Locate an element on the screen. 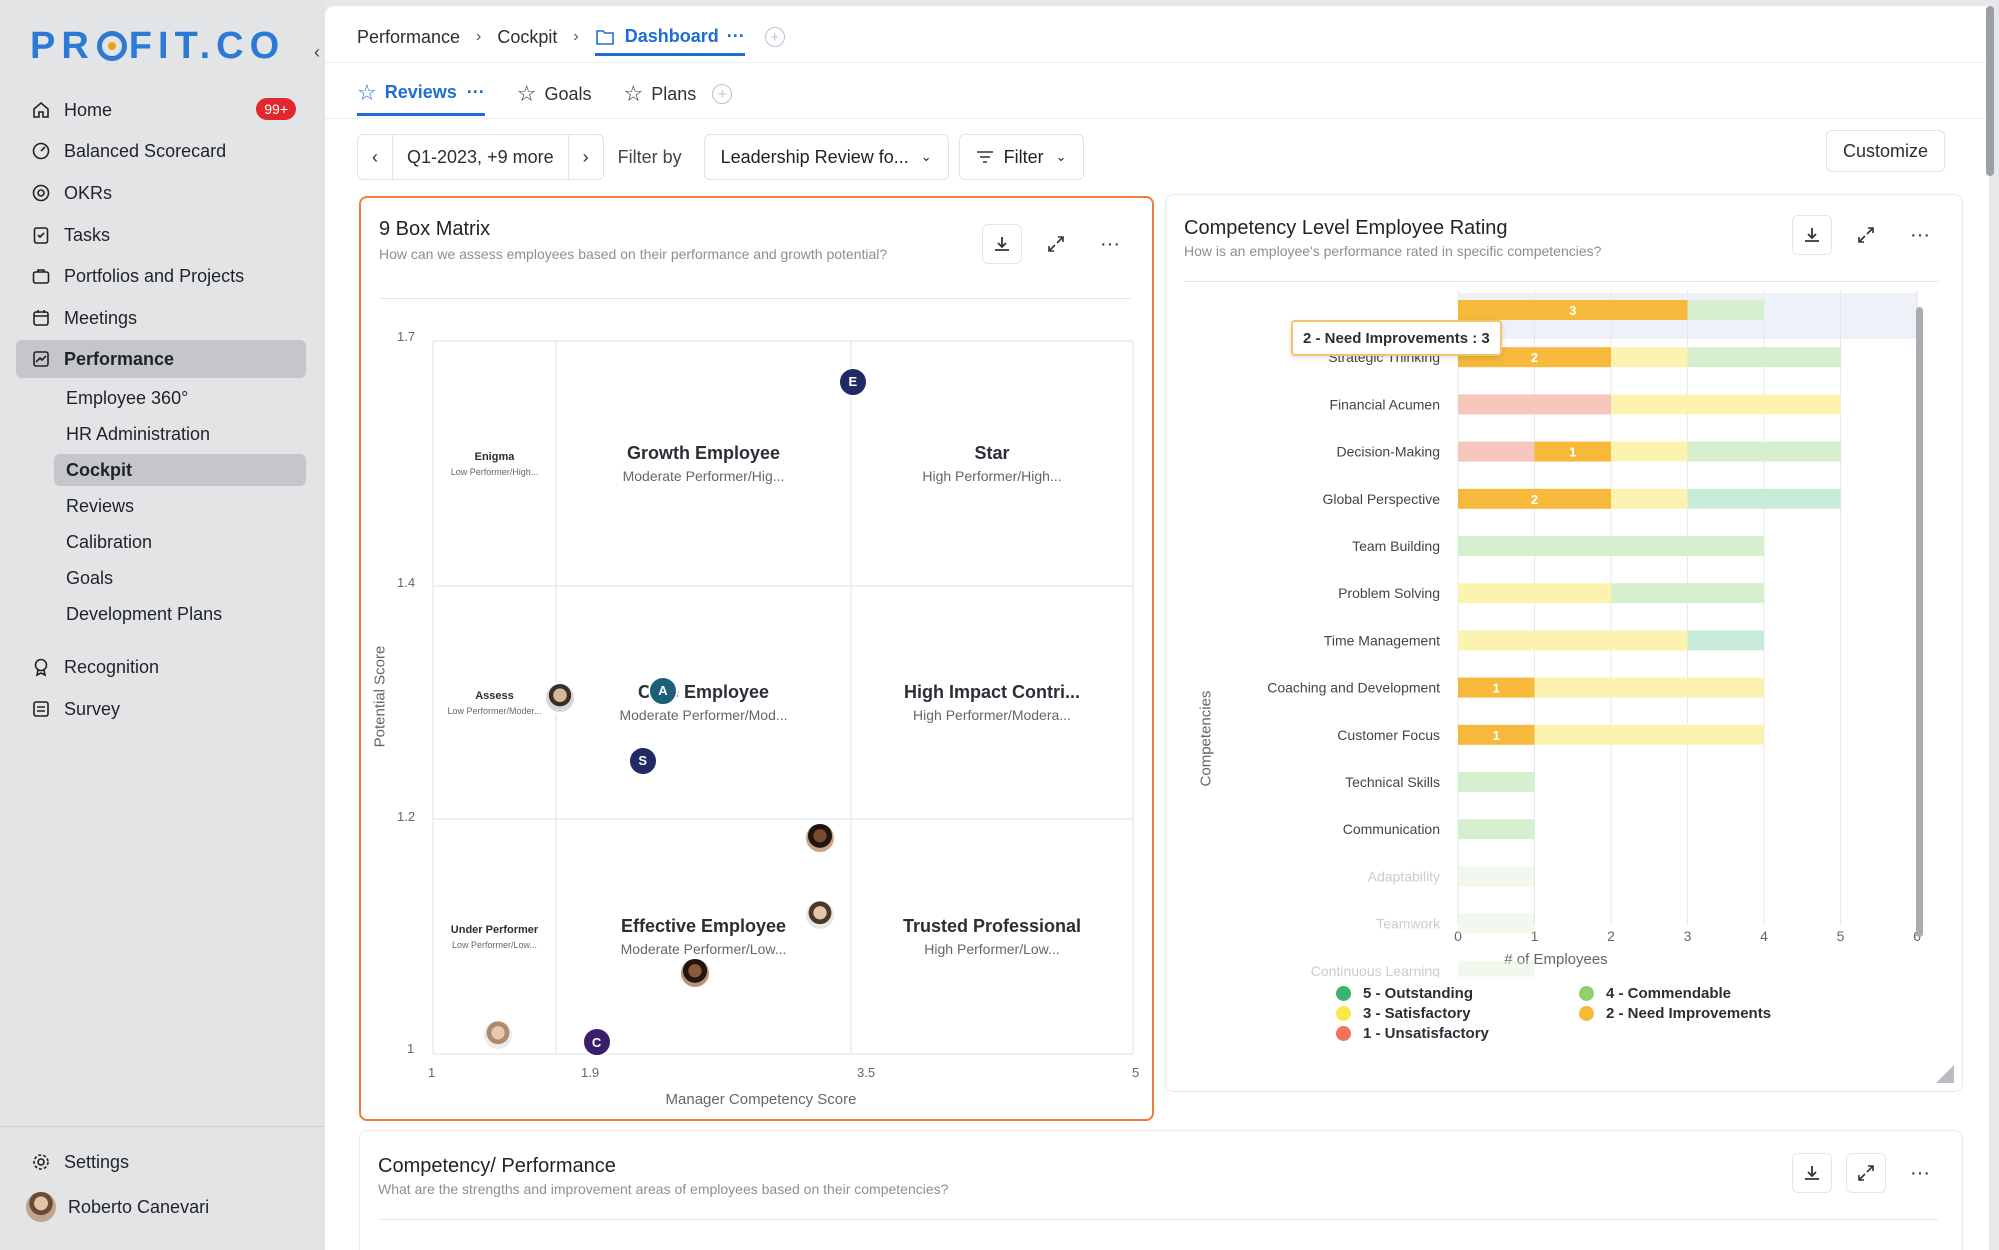 This screenshot has height=1250, width=1999. sidebar-item-portfolios: Portfolios and Projects is located at coordinates (161, 276).